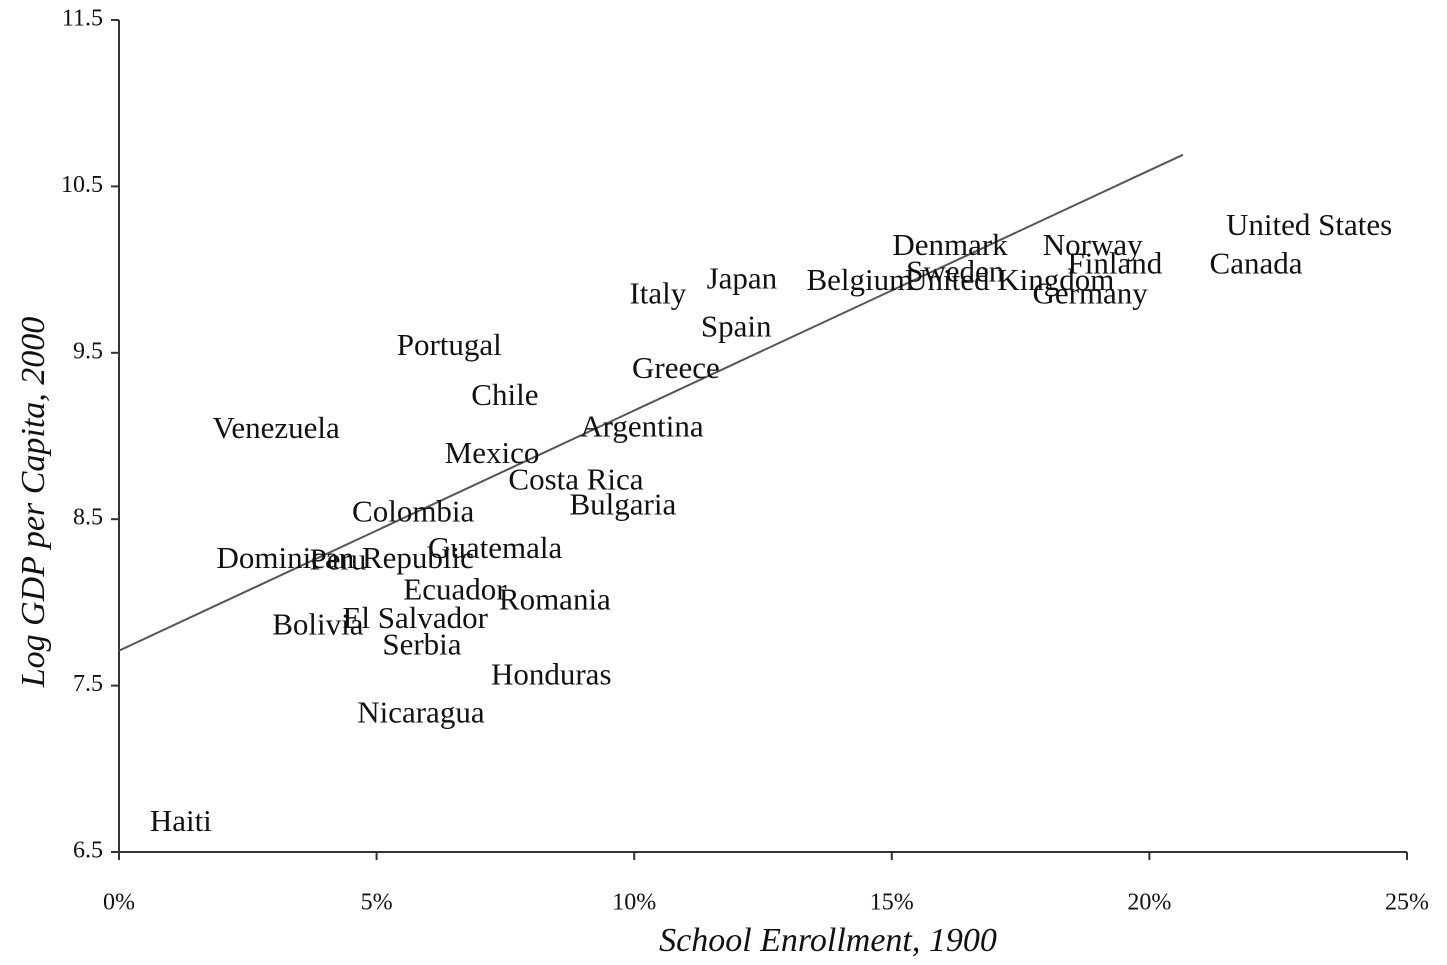 The image size is (1447, 965). Describe the element at coordinates (892, 903) in the screenshot. I see `x-tick-label: 15%` at that location.